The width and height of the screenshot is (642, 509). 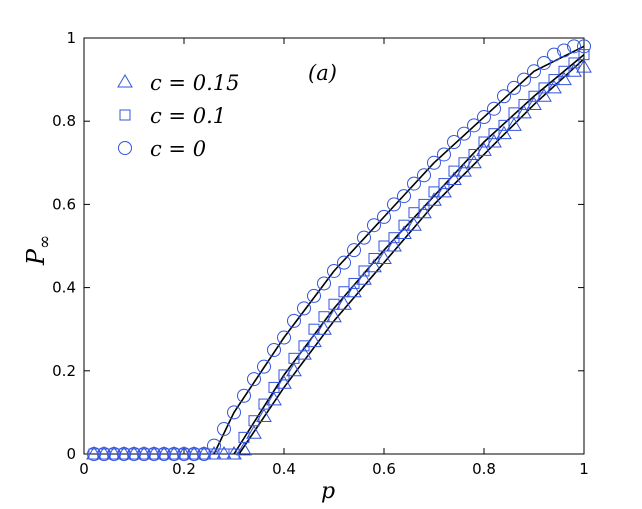 I want to click on y-tick-label: 0, so click(x=71, y=454).